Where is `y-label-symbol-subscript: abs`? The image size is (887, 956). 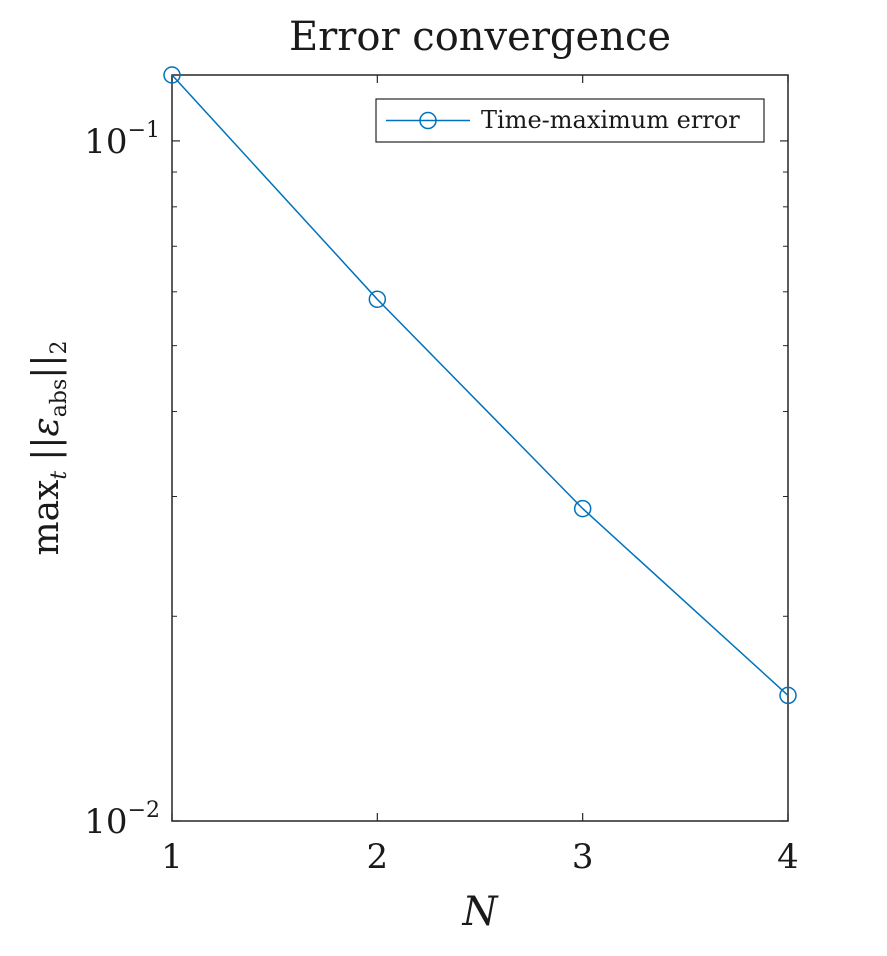
y-label-symbol-subscript: abs is located at coordinates (59, 398).